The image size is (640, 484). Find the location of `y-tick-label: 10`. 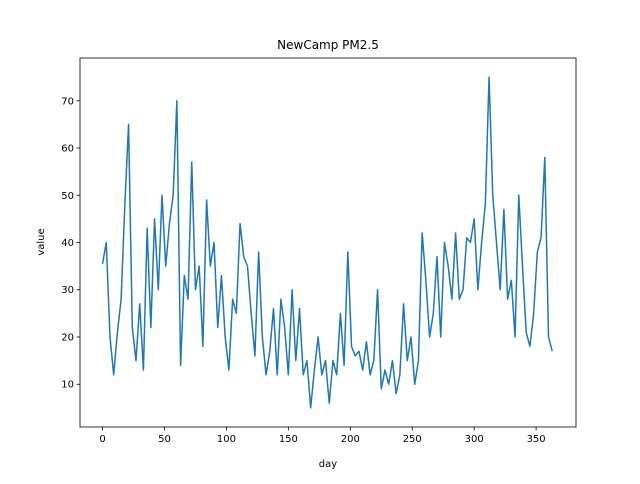

y-tick-label: 10 is located at coordinates (67, 385).